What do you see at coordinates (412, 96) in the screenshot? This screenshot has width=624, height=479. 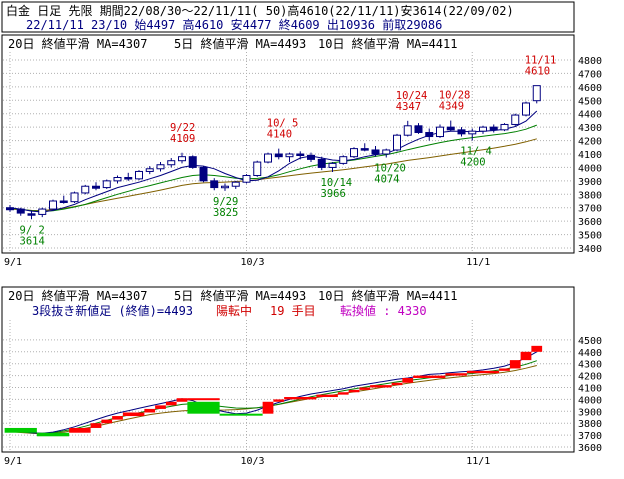 I see `annotation-date: 10/24` at bounding box center [412, 96].